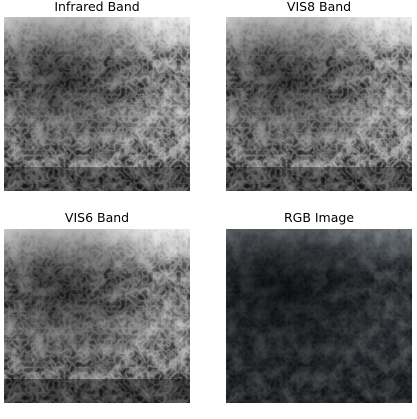  I want to click on panel-title-infrared: Infrared Band, so click(97, 7).